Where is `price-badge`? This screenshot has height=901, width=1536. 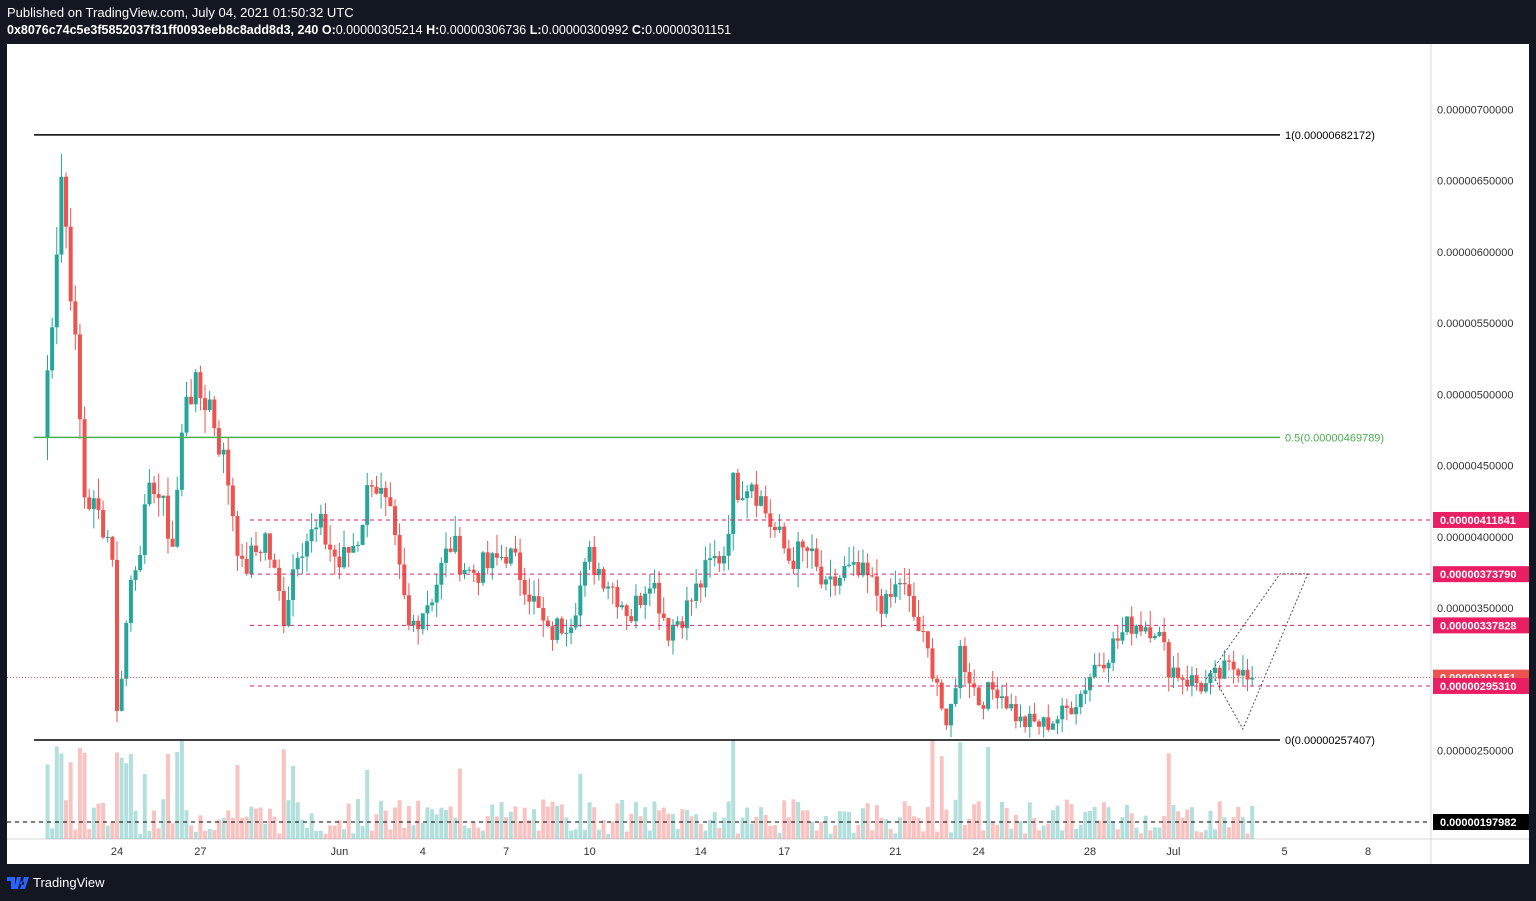 price-badge is located at coordinates (1481, 822).